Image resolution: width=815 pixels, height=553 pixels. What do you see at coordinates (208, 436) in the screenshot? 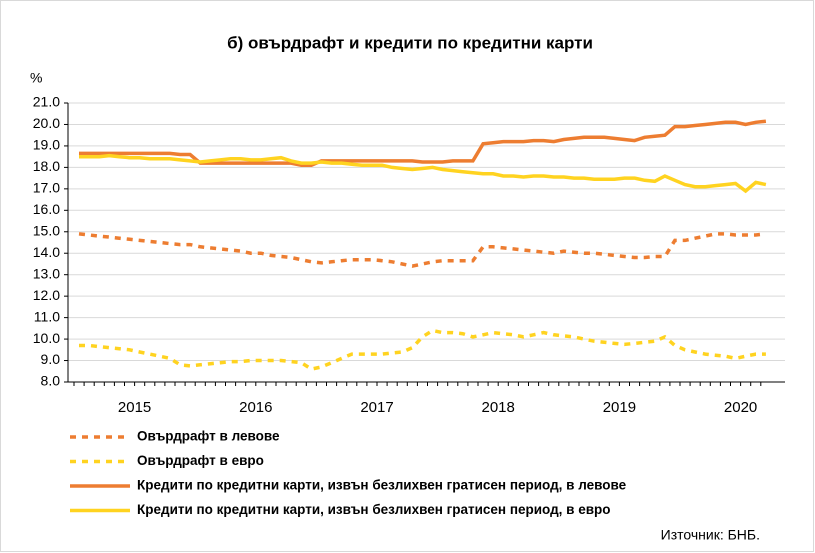
I see `legend-label: Овърдрафт в левове` at bounding box center [208, 436].